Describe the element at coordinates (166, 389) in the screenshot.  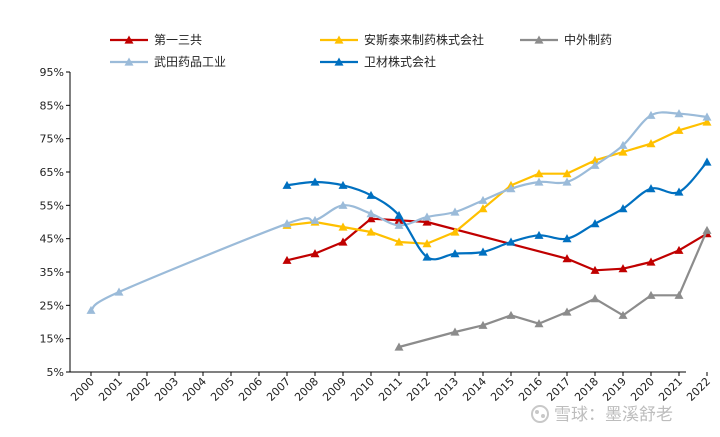
I see `x-tick-label: 2003` at that location.